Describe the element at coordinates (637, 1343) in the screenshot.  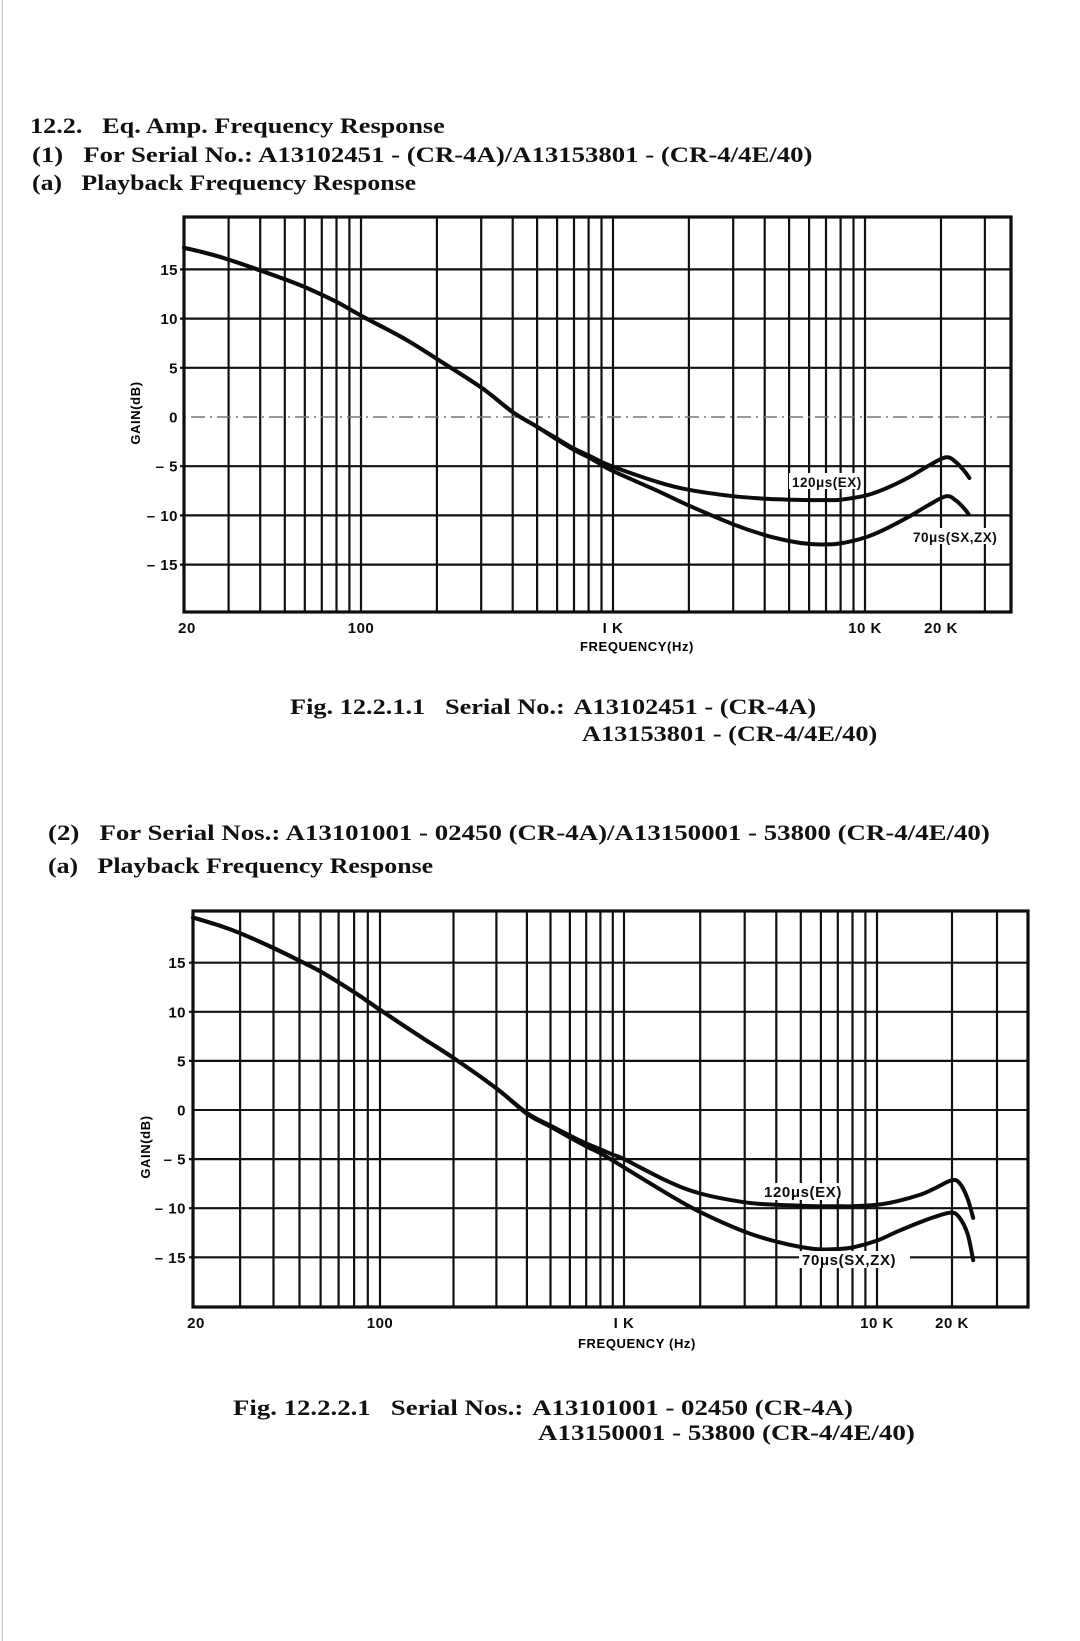
I see `svg-text: FREQUENCY (Hz)` at that location.